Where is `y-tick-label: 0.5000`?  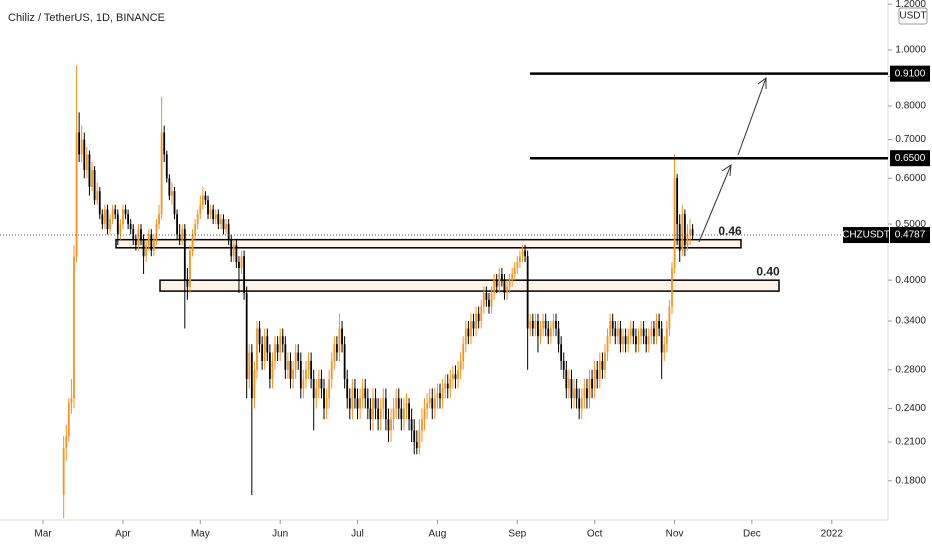
y-tick-label: 0.5000 is located at coordinates (910, 224).